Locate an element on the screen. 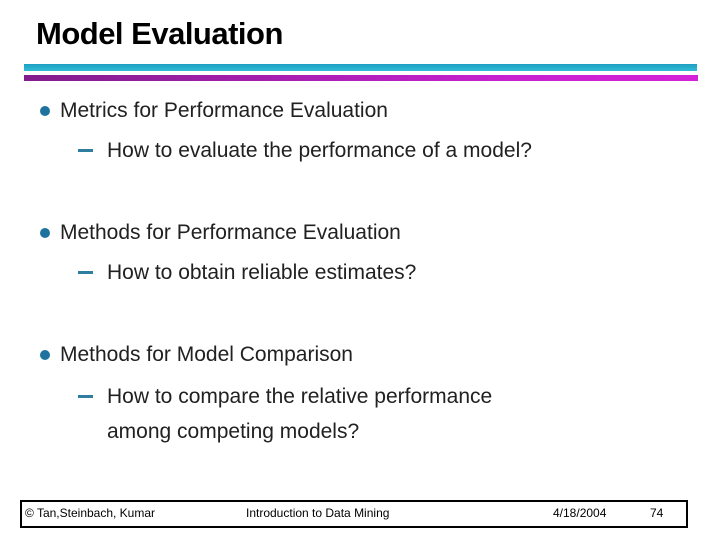  sub-bullet-row: How to obtain reliable estimates? is located at coordinates (247, 272).